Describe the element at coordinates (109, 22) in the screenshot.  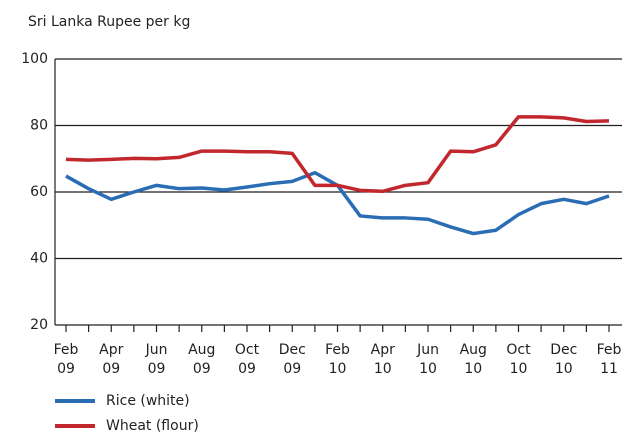
I see `y-axis-label: Sri Lanka Rupee per kg` at that location.